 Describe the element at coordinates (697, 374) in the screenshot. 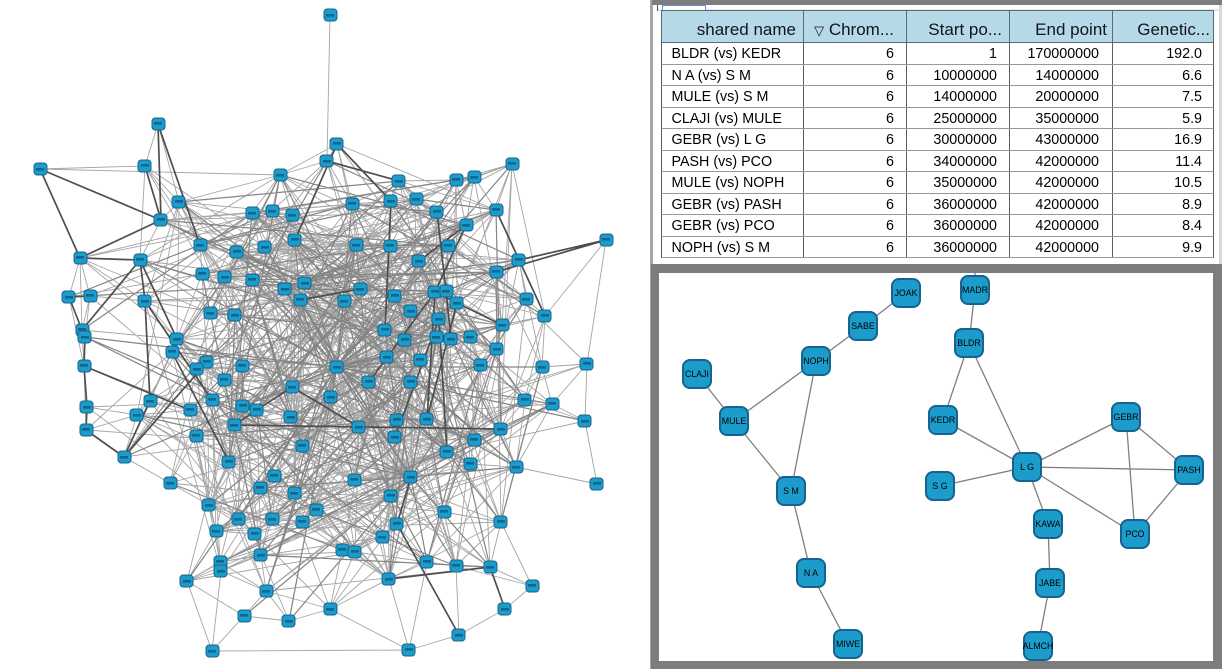

I see `svg-text: CLAJI` at that location.